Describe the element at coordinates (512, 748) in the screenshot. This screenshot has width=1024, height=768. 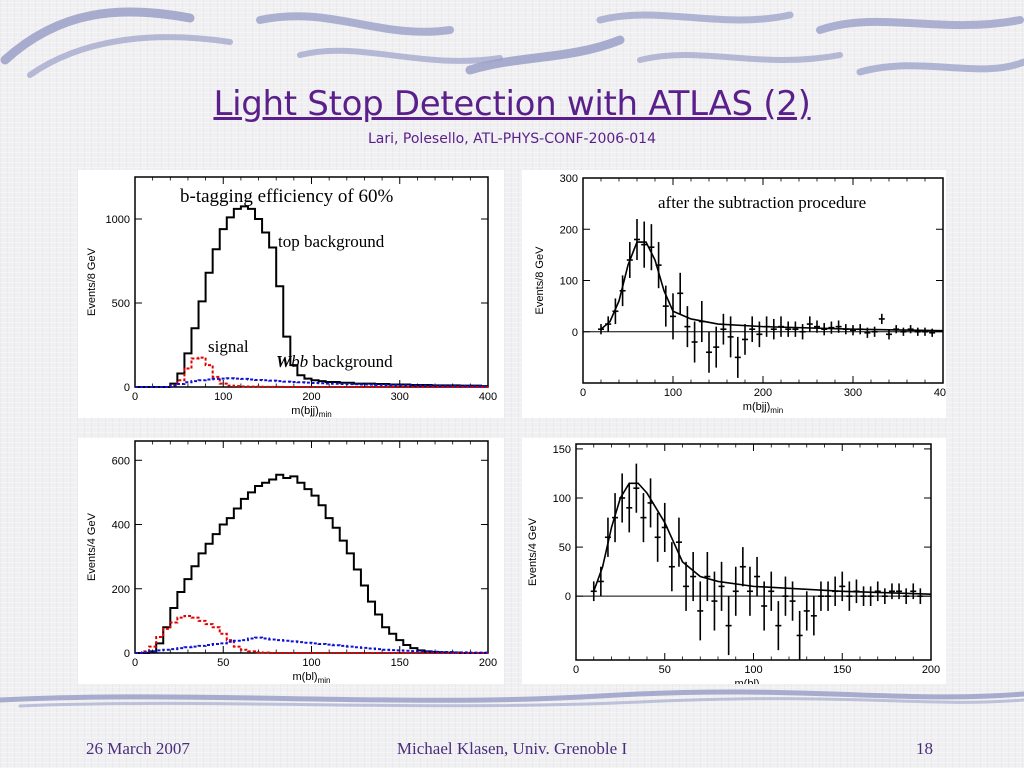
I see `footer-author: Michael Klasen, Univ. Grenoble I` at that location.